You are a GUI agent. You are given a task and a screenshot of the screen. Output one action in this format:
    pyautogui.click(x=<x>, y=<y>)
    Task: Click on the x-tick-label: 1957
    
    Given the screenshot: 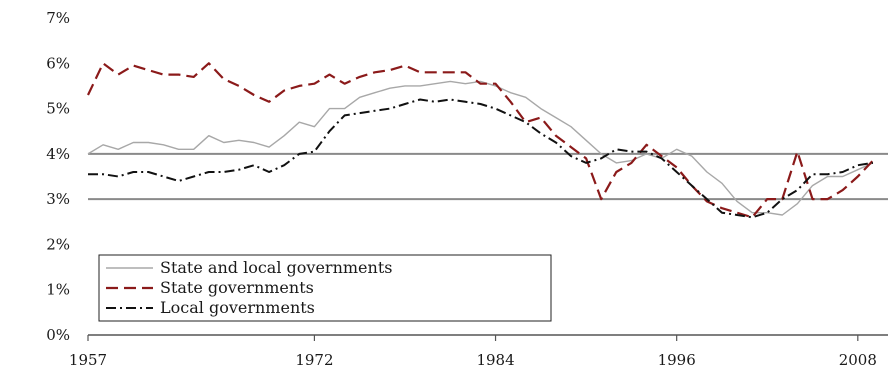 What is the action you would take?
    pyautogui.click(x=88, y=360)
    